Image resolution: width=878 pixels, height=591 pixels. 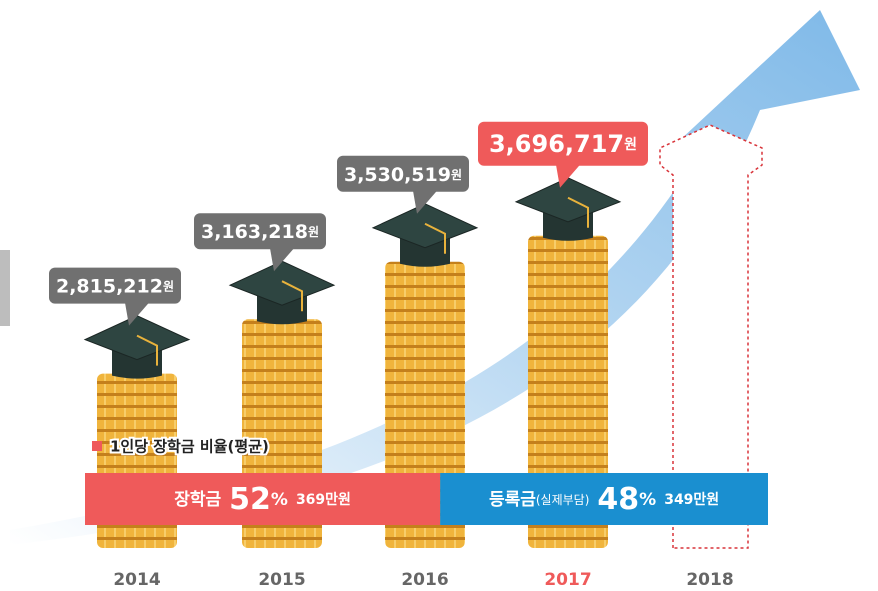 What do you see at coordinates (5, 288) in the screenshot?
I see `side-tab` at bounding box center [5, 288].